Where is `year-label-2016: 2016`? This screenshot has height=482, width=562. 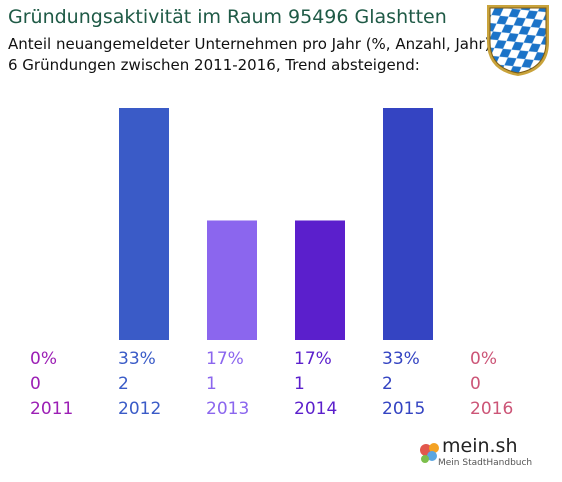
year-label-2016: 2016 is located at coordinates (491, 409).